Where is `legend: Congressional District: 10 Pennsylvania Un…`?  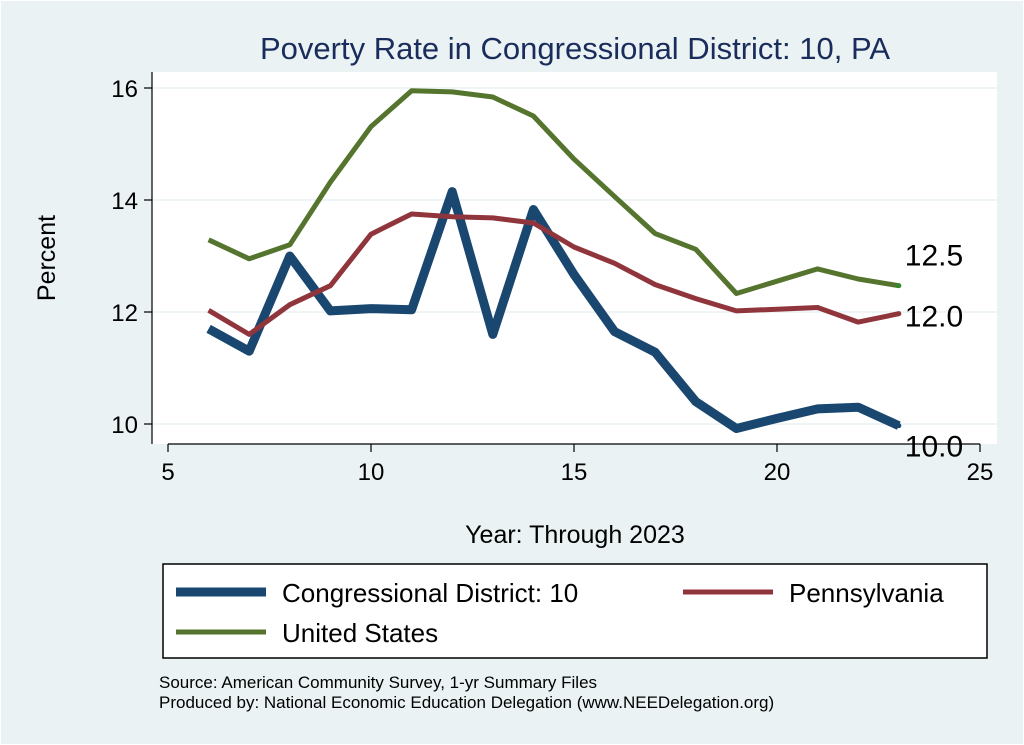
legend: Congressional District: 10 Pennsylvania Un… is located at coordinates (560, 613).